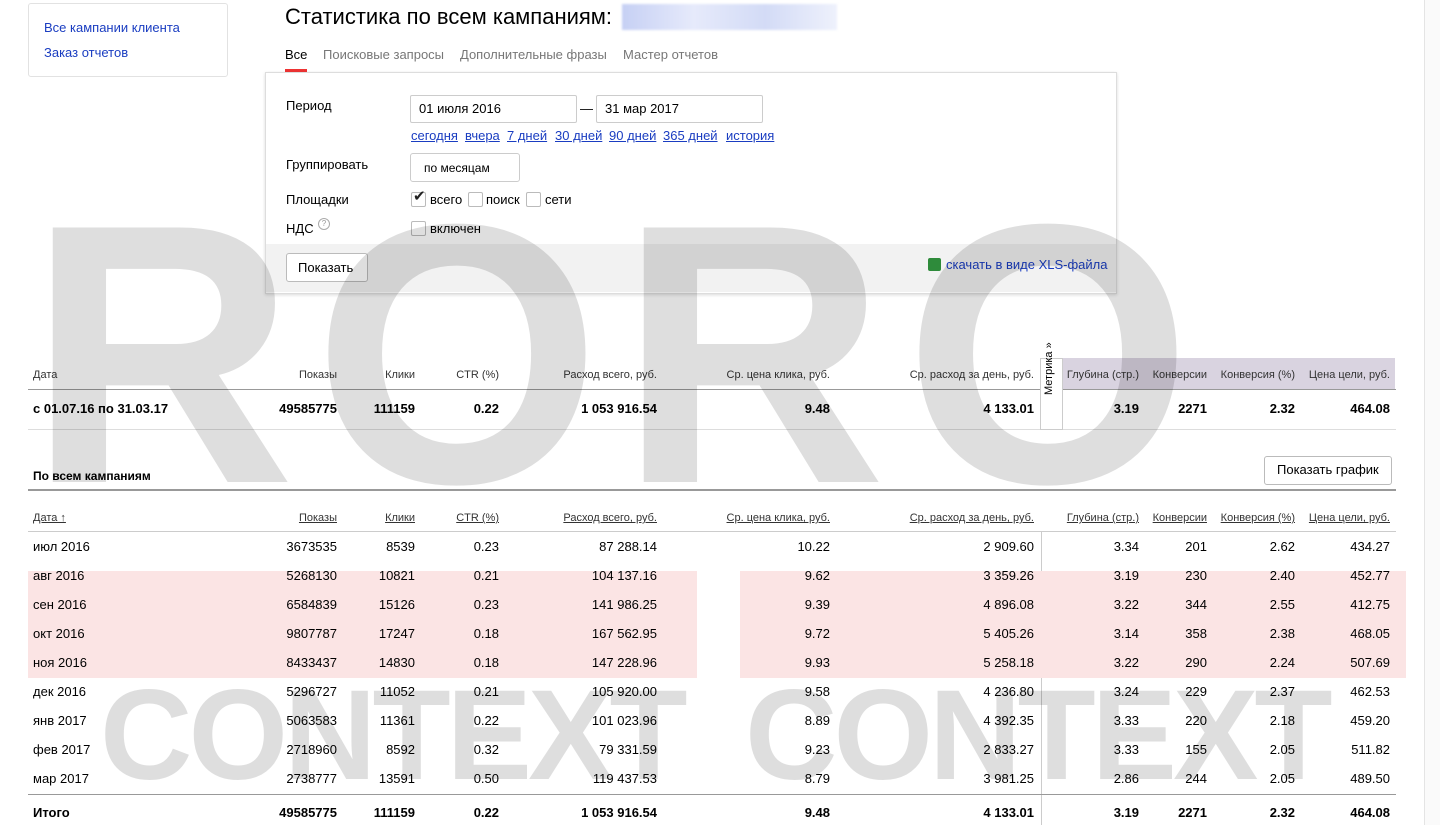  I want to click on column-header: Ср. расход за день, руб., so click(971, 518).